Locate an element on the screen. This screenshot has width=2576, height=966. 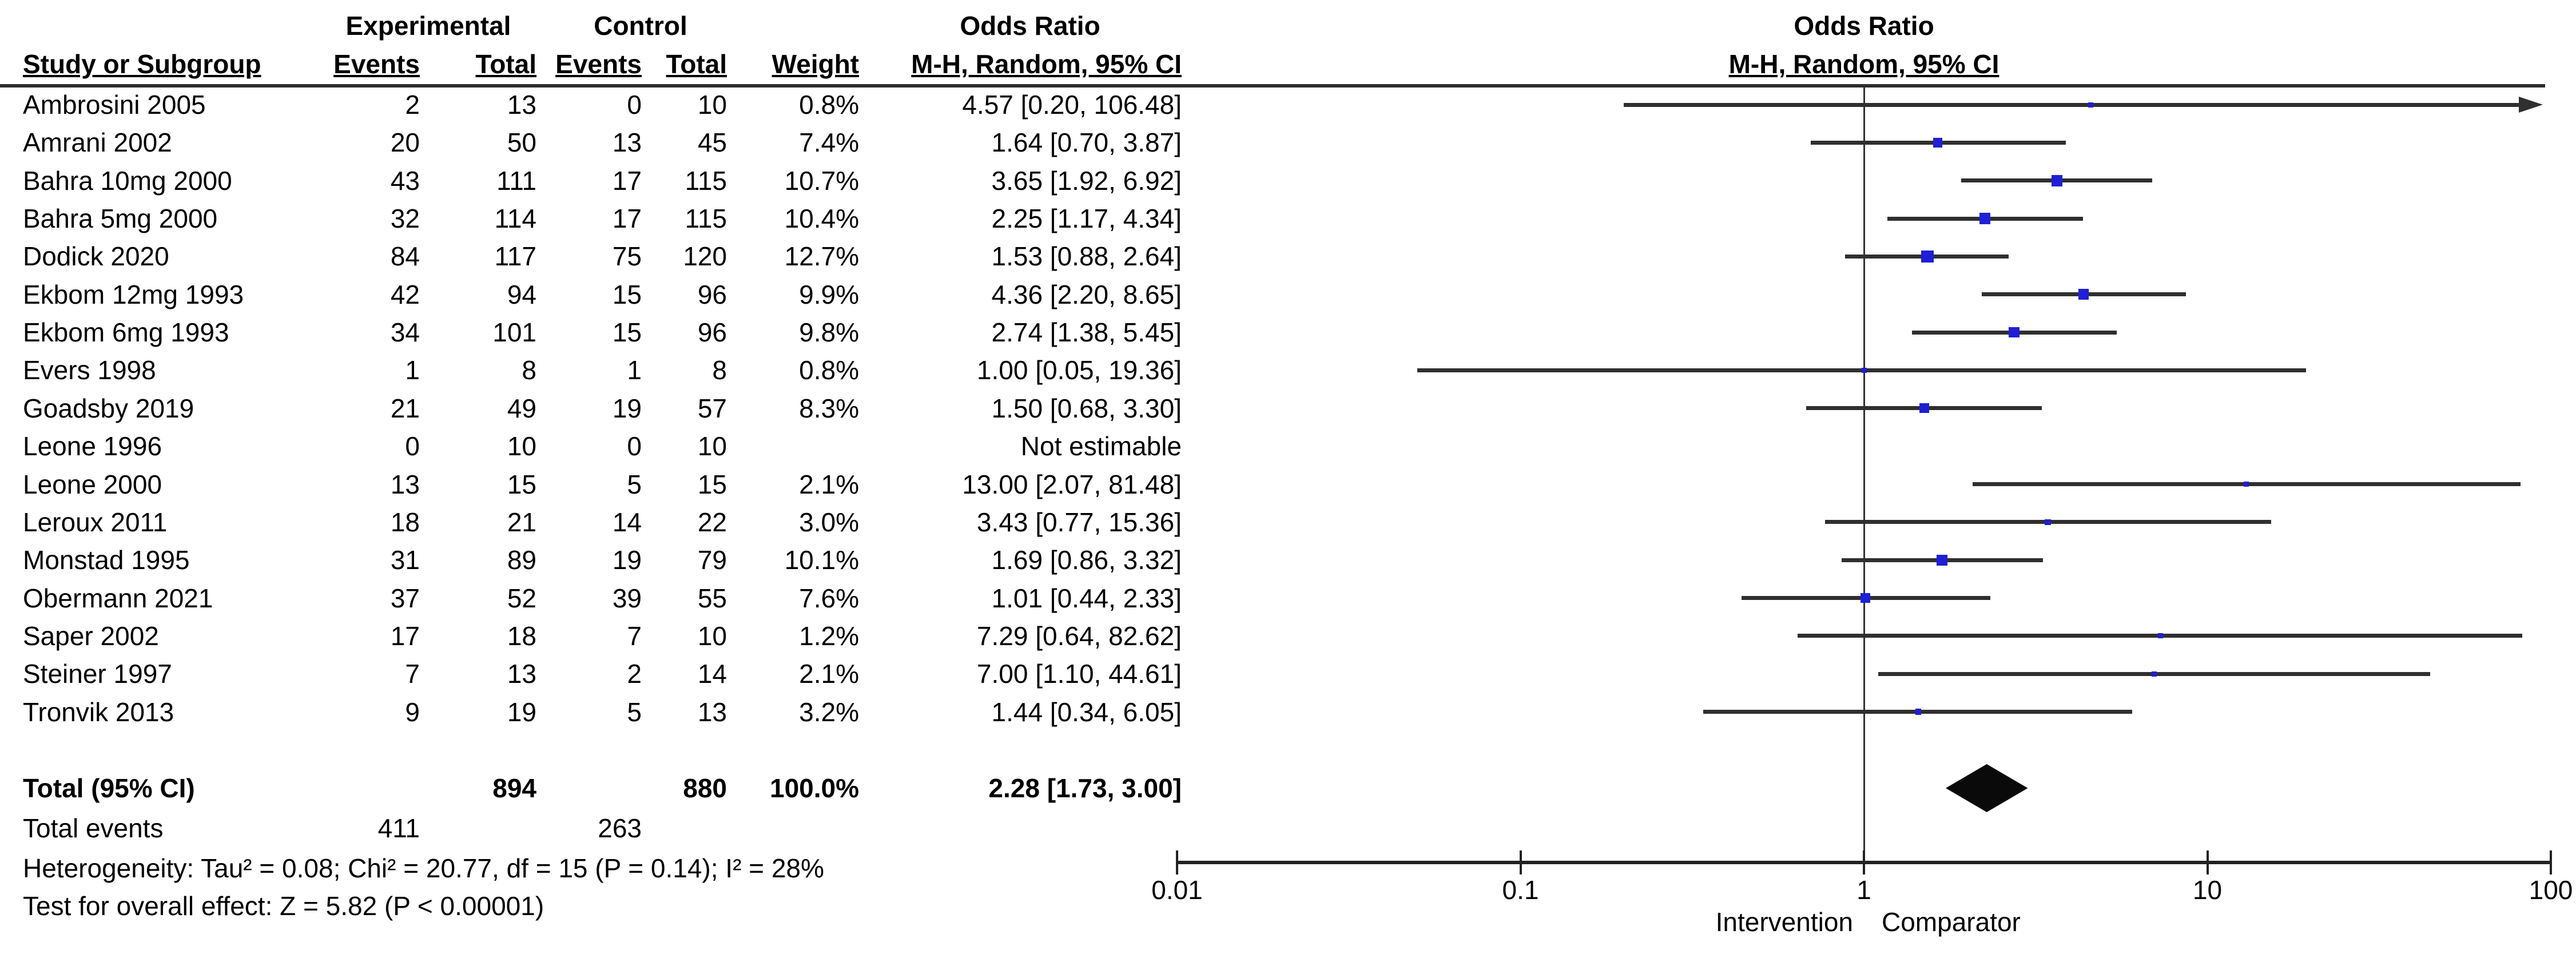
study-name-cell: Goadsby 2019 is located at coordinates (108, 408).